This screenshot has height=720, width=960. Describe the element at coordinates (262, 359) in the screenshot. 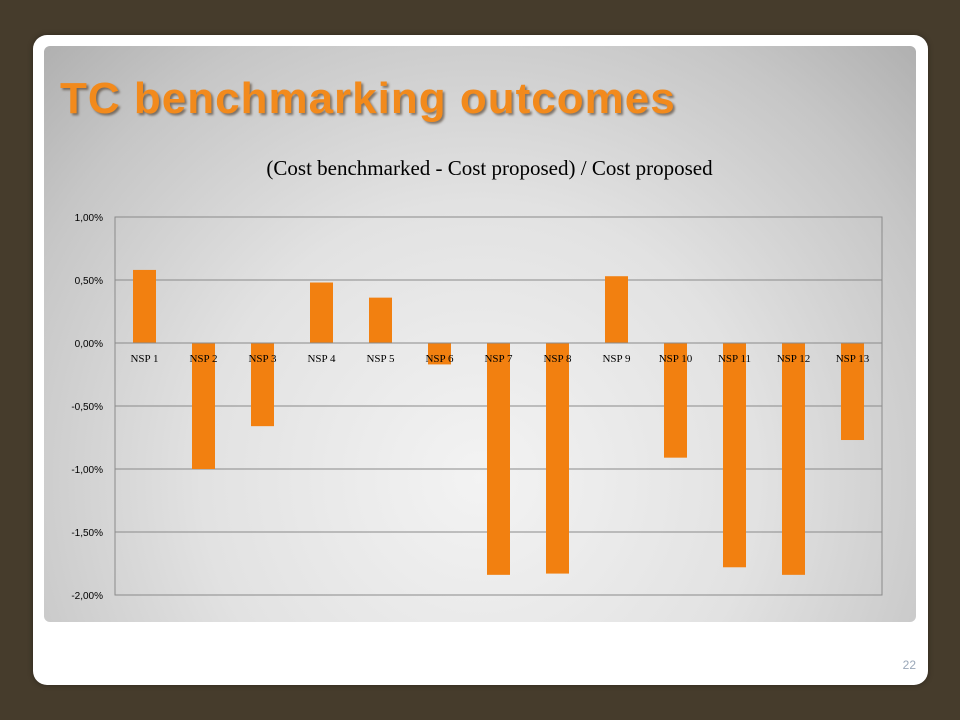

I see `x-tick-label: NSP 3` at that location.